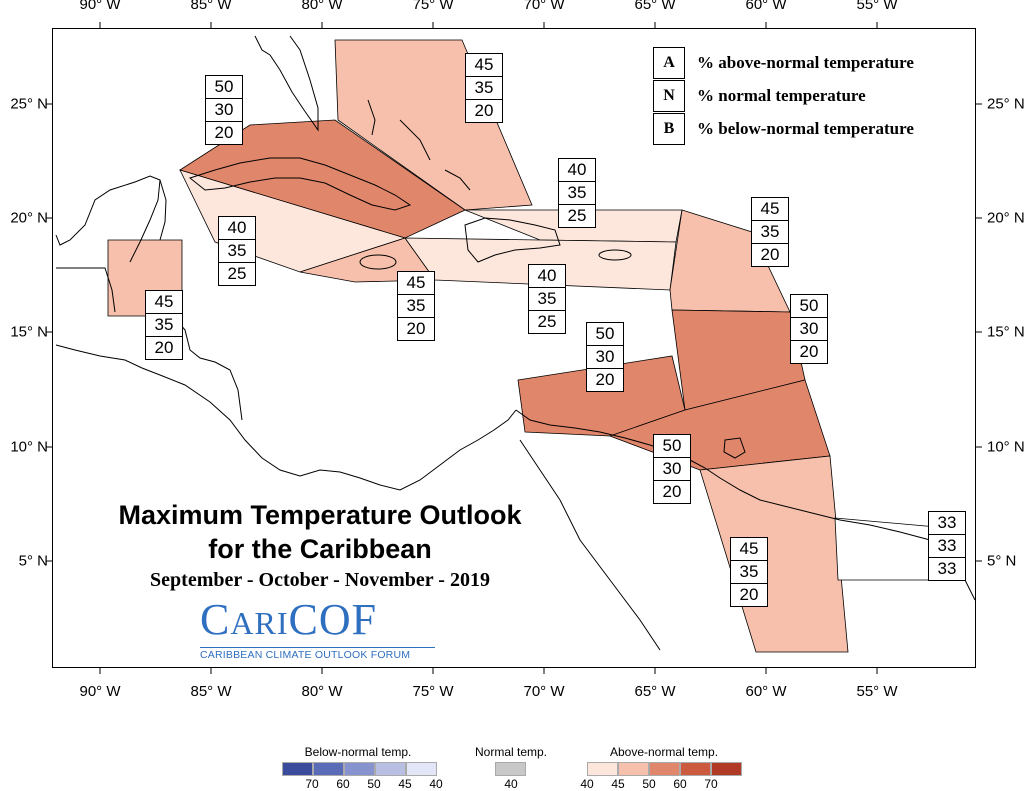  What do you see at coordinates (405, 784) in the screenshot?
I see `below-label: 45` at bounding box center [405, 784].